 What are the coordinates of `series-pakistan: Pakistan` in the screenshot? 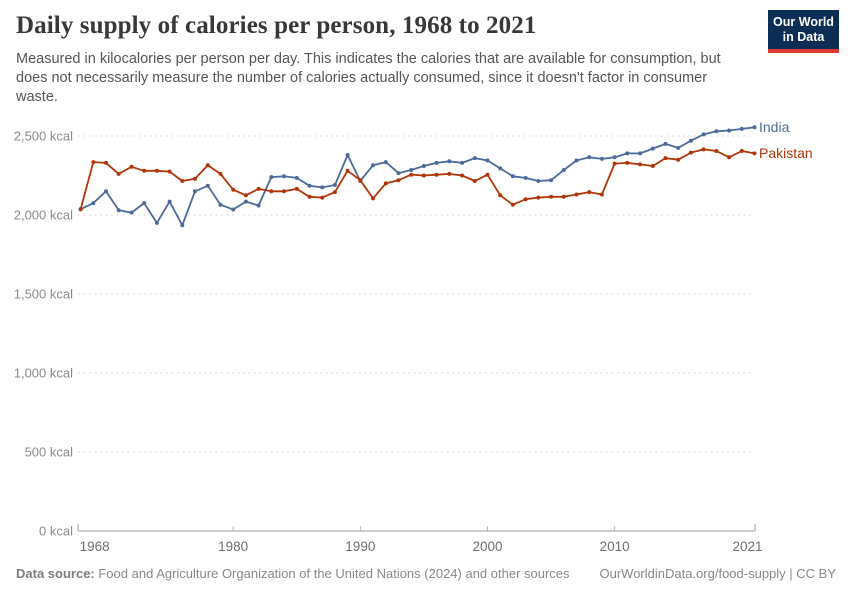 It's located at (445, 178).